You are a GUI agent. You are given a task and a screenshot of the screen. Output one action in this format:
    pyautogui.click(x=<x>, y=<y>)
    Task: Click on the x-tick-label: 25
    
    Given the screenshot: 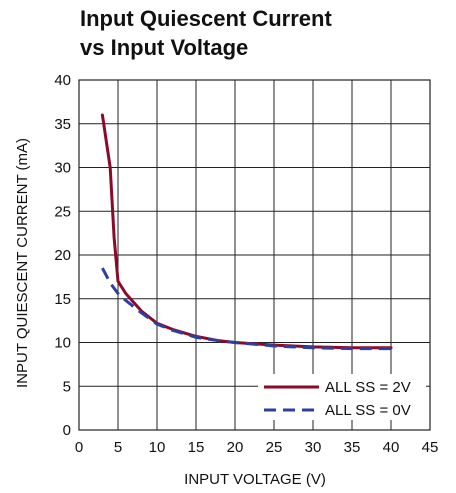 What is the action you would take?
    pyautogui.click(x=274, y=447)
    